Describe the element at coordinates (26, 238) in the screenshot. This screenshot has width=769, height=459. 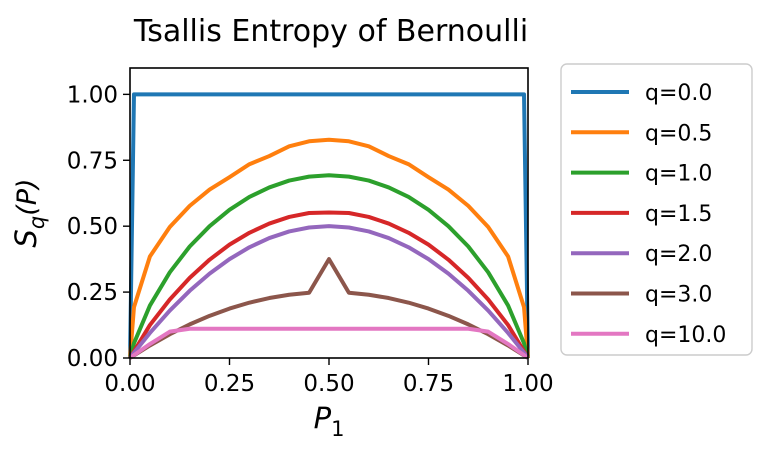
I see `y-axis-label-main: S` at that location.